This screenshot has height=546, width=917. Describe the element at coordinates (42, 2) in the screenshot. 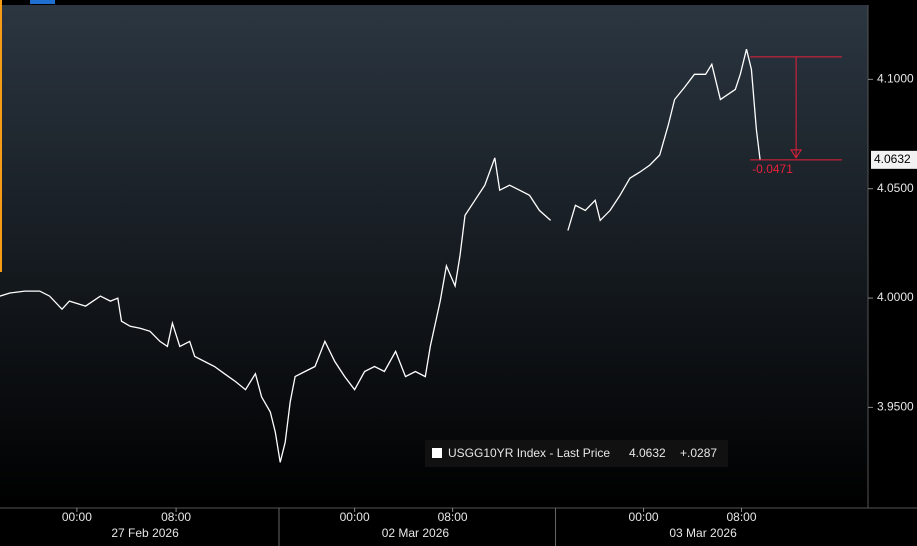

I see `top-tab` at that location.